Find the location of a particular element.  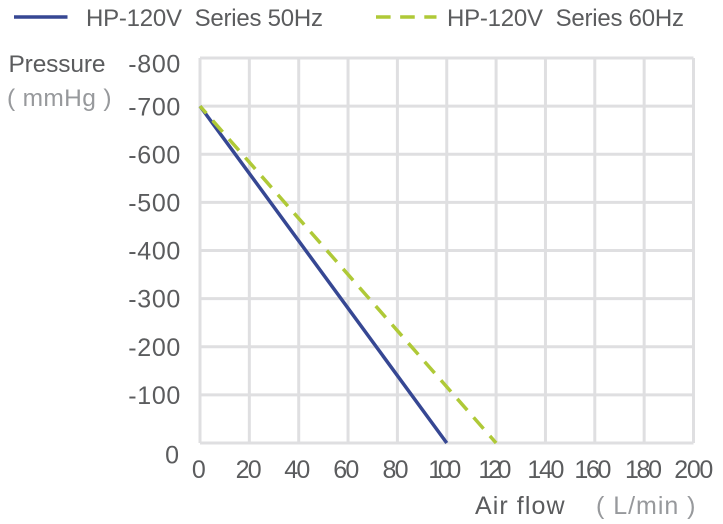

svg-text: 100 is located at coordinates (444, 470).